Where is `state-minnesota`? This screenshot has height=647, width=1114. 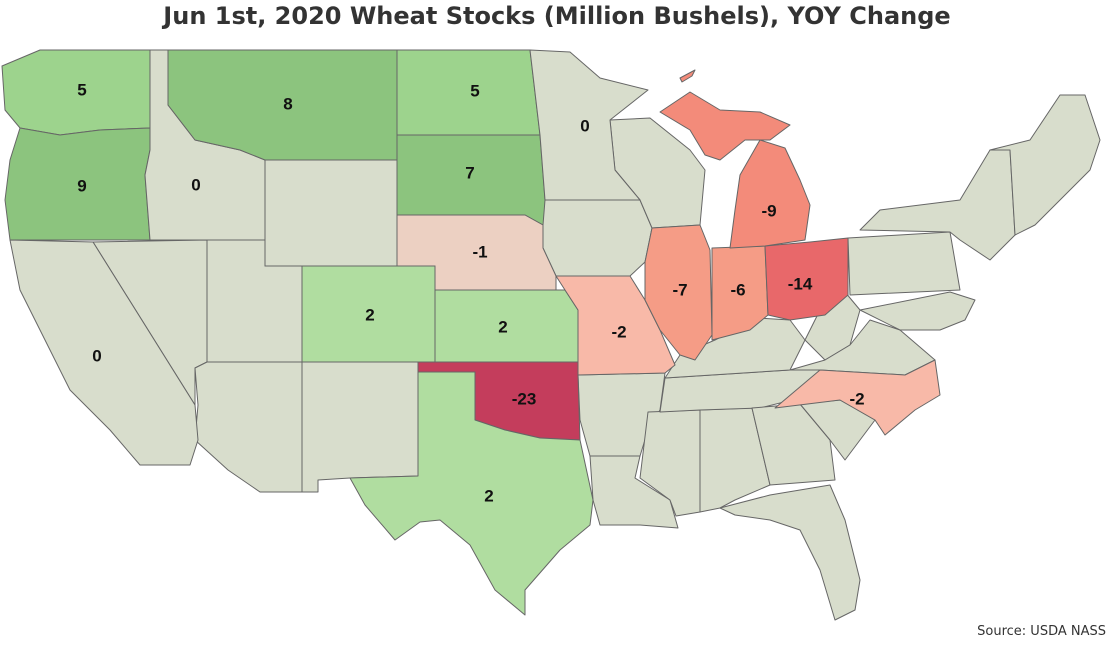 state-minnesota is located at coordinates (589, 125).